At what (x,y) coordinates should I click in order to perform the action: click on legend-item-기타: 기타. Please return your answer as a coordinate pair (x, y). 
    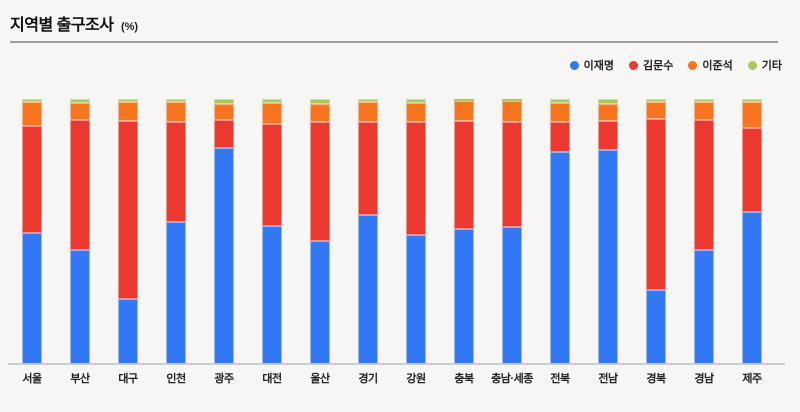
    Looking at the image, I should click on (764, 65).